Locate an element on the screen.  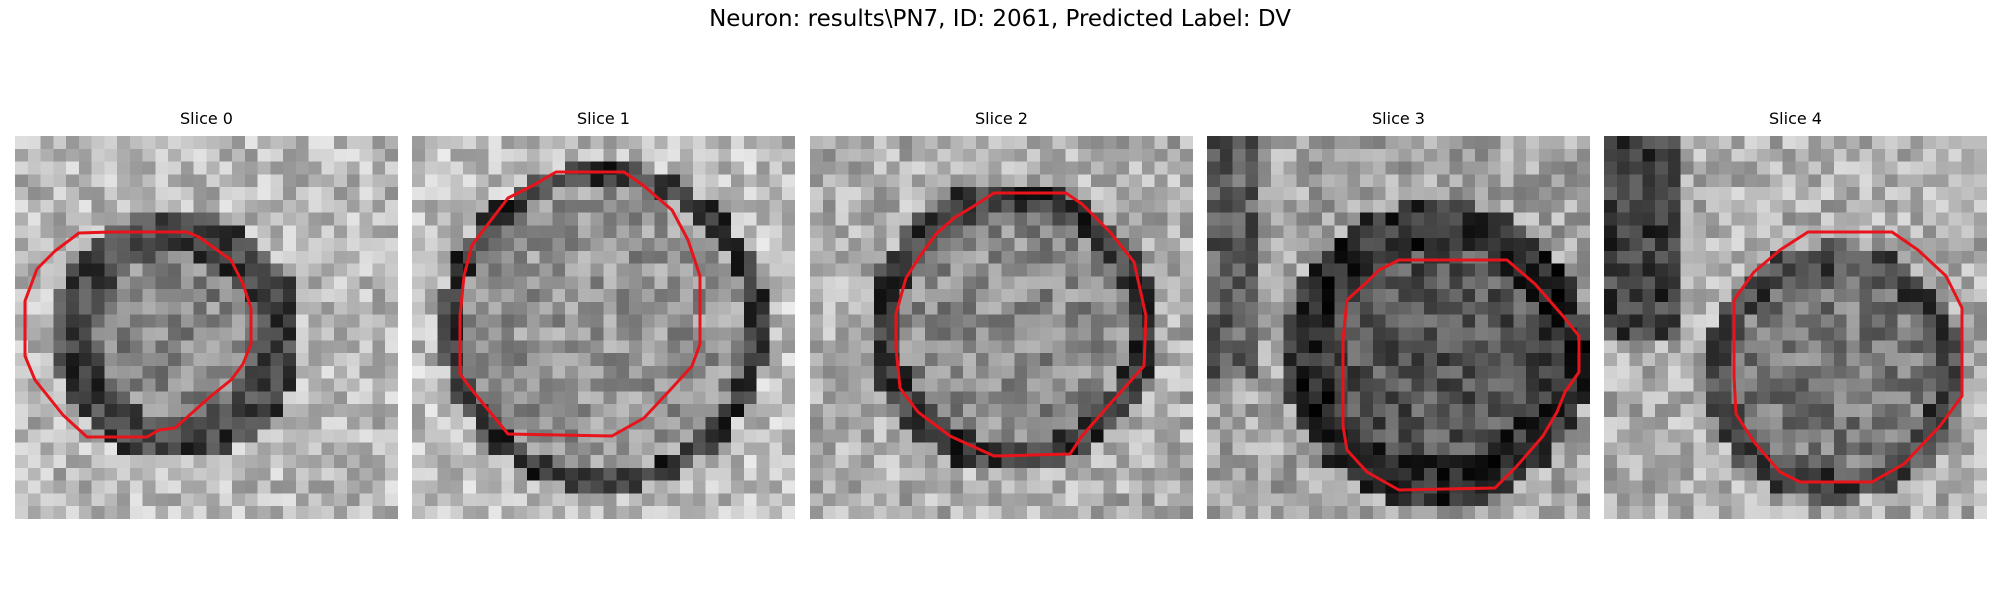
slice-title: Slice 3 is located at coordinates (1398, 119).